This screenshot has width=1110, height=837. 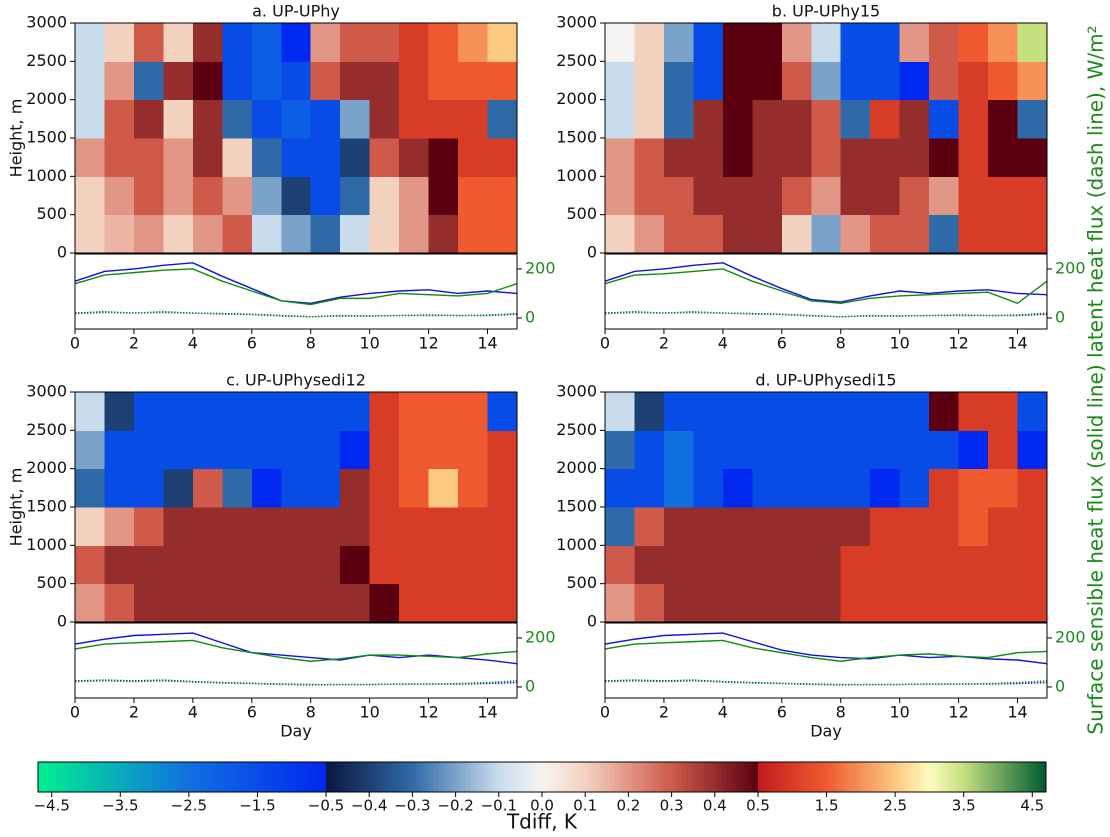 I want to click on flux-y-tick-label: 0, so click(x=1060, y=685).